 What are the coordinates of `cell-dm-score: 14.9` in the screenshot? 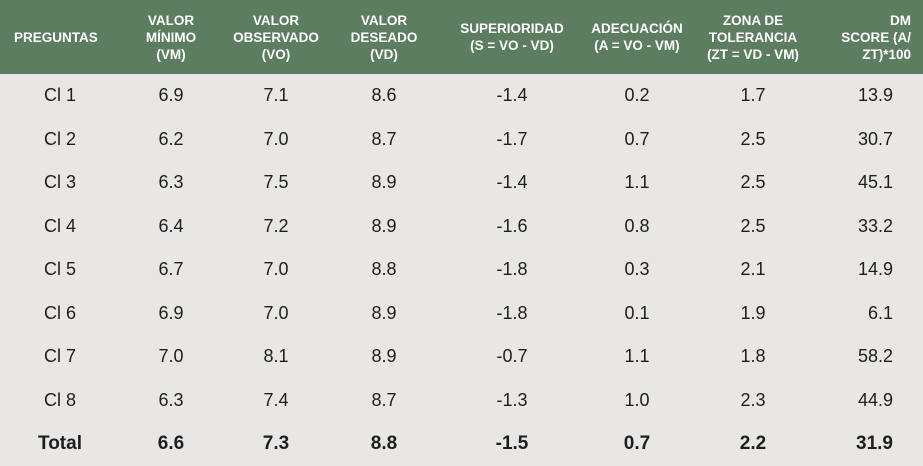 It's located at (875, 269).